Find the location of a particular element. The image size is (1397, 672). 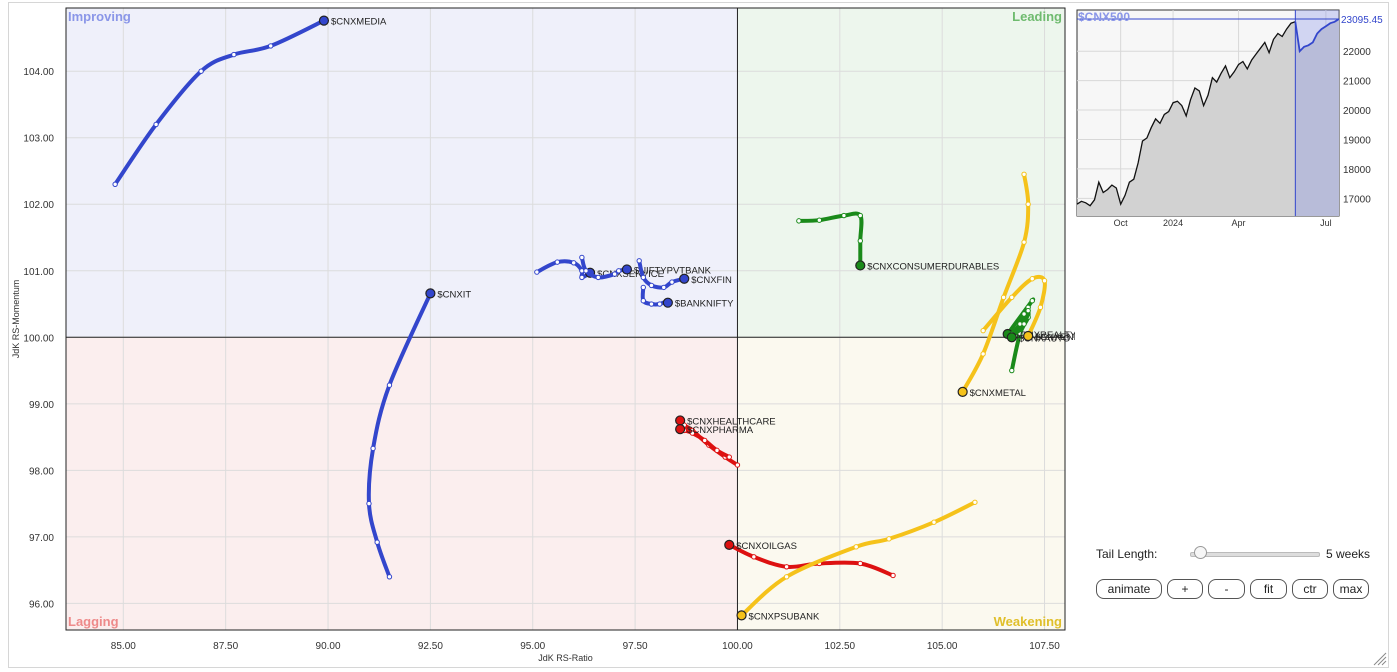

max-button: max is located at coordinates (1351, 589).